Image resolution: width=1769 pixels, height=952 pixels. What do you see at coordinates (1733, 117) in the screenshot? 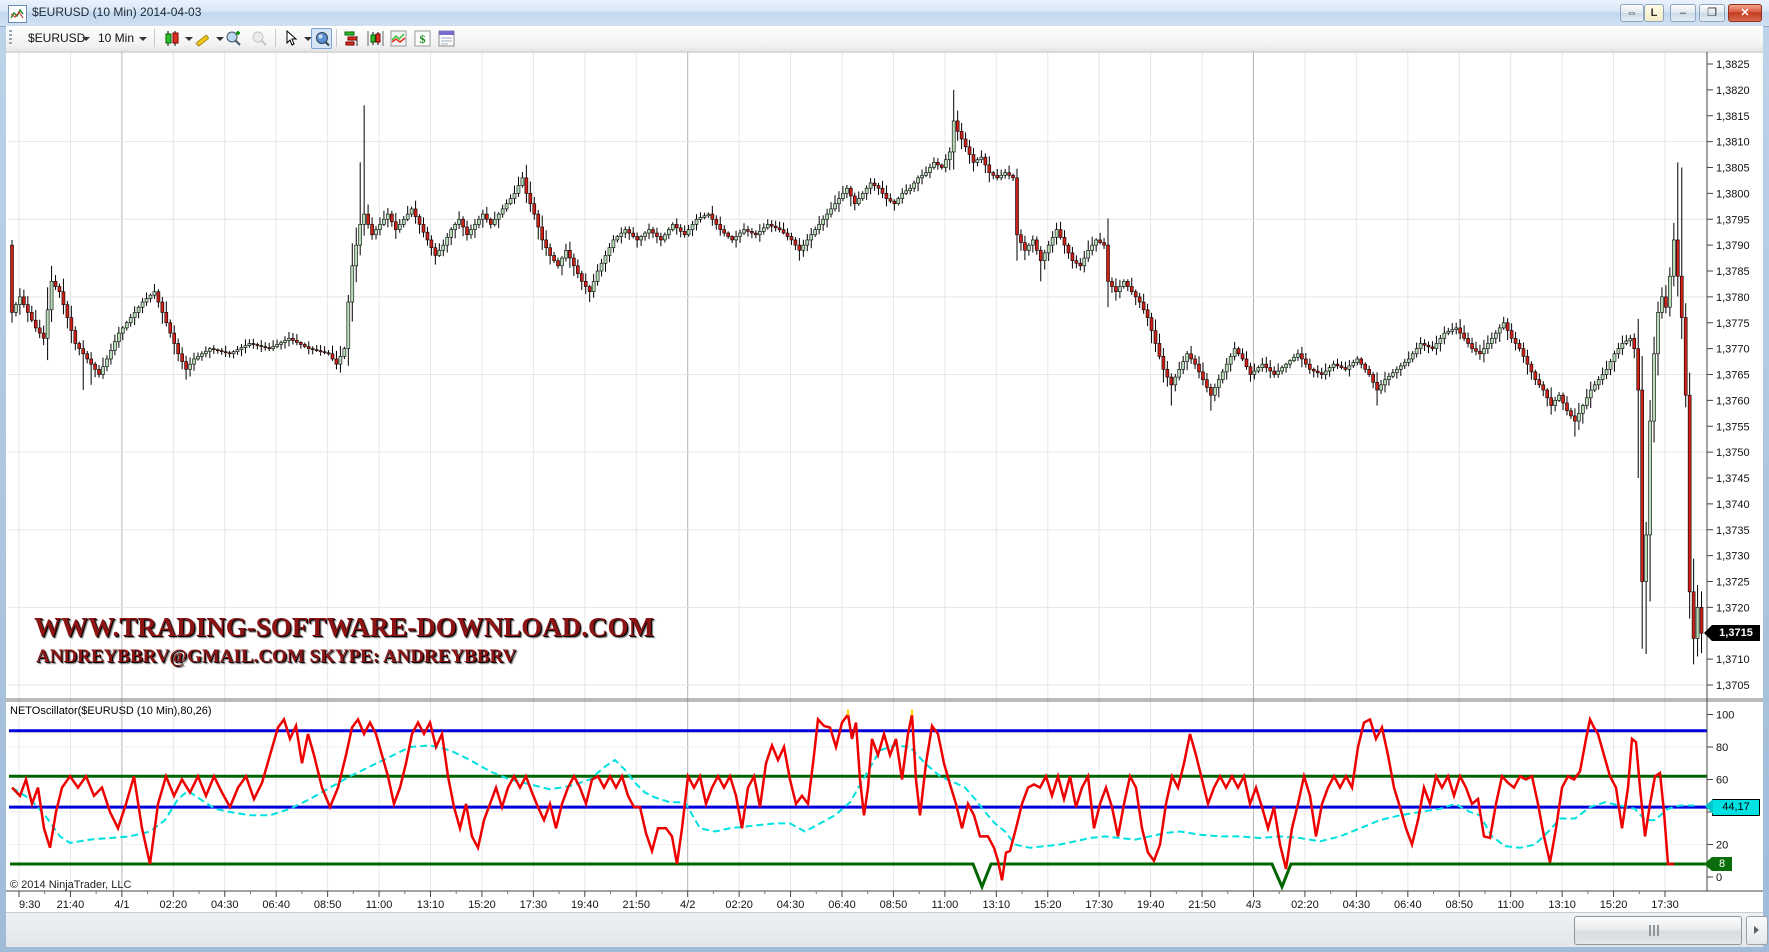
I see `svg-text: 1,3815` at bounding box center [1733, 117].